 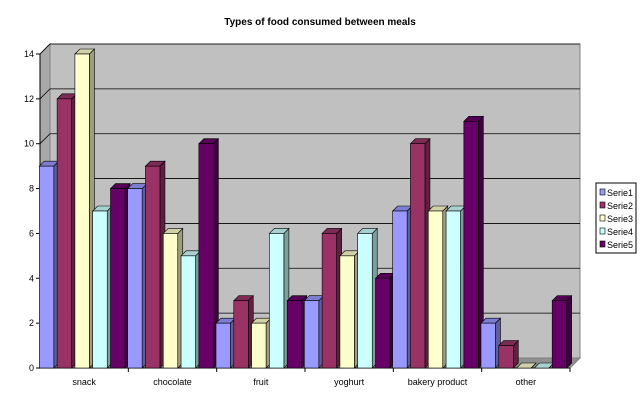 What do you see at coordinates (620, 206) in the screenshot?
I see `legend-label: Serie2` at bounding box center [620, 206].